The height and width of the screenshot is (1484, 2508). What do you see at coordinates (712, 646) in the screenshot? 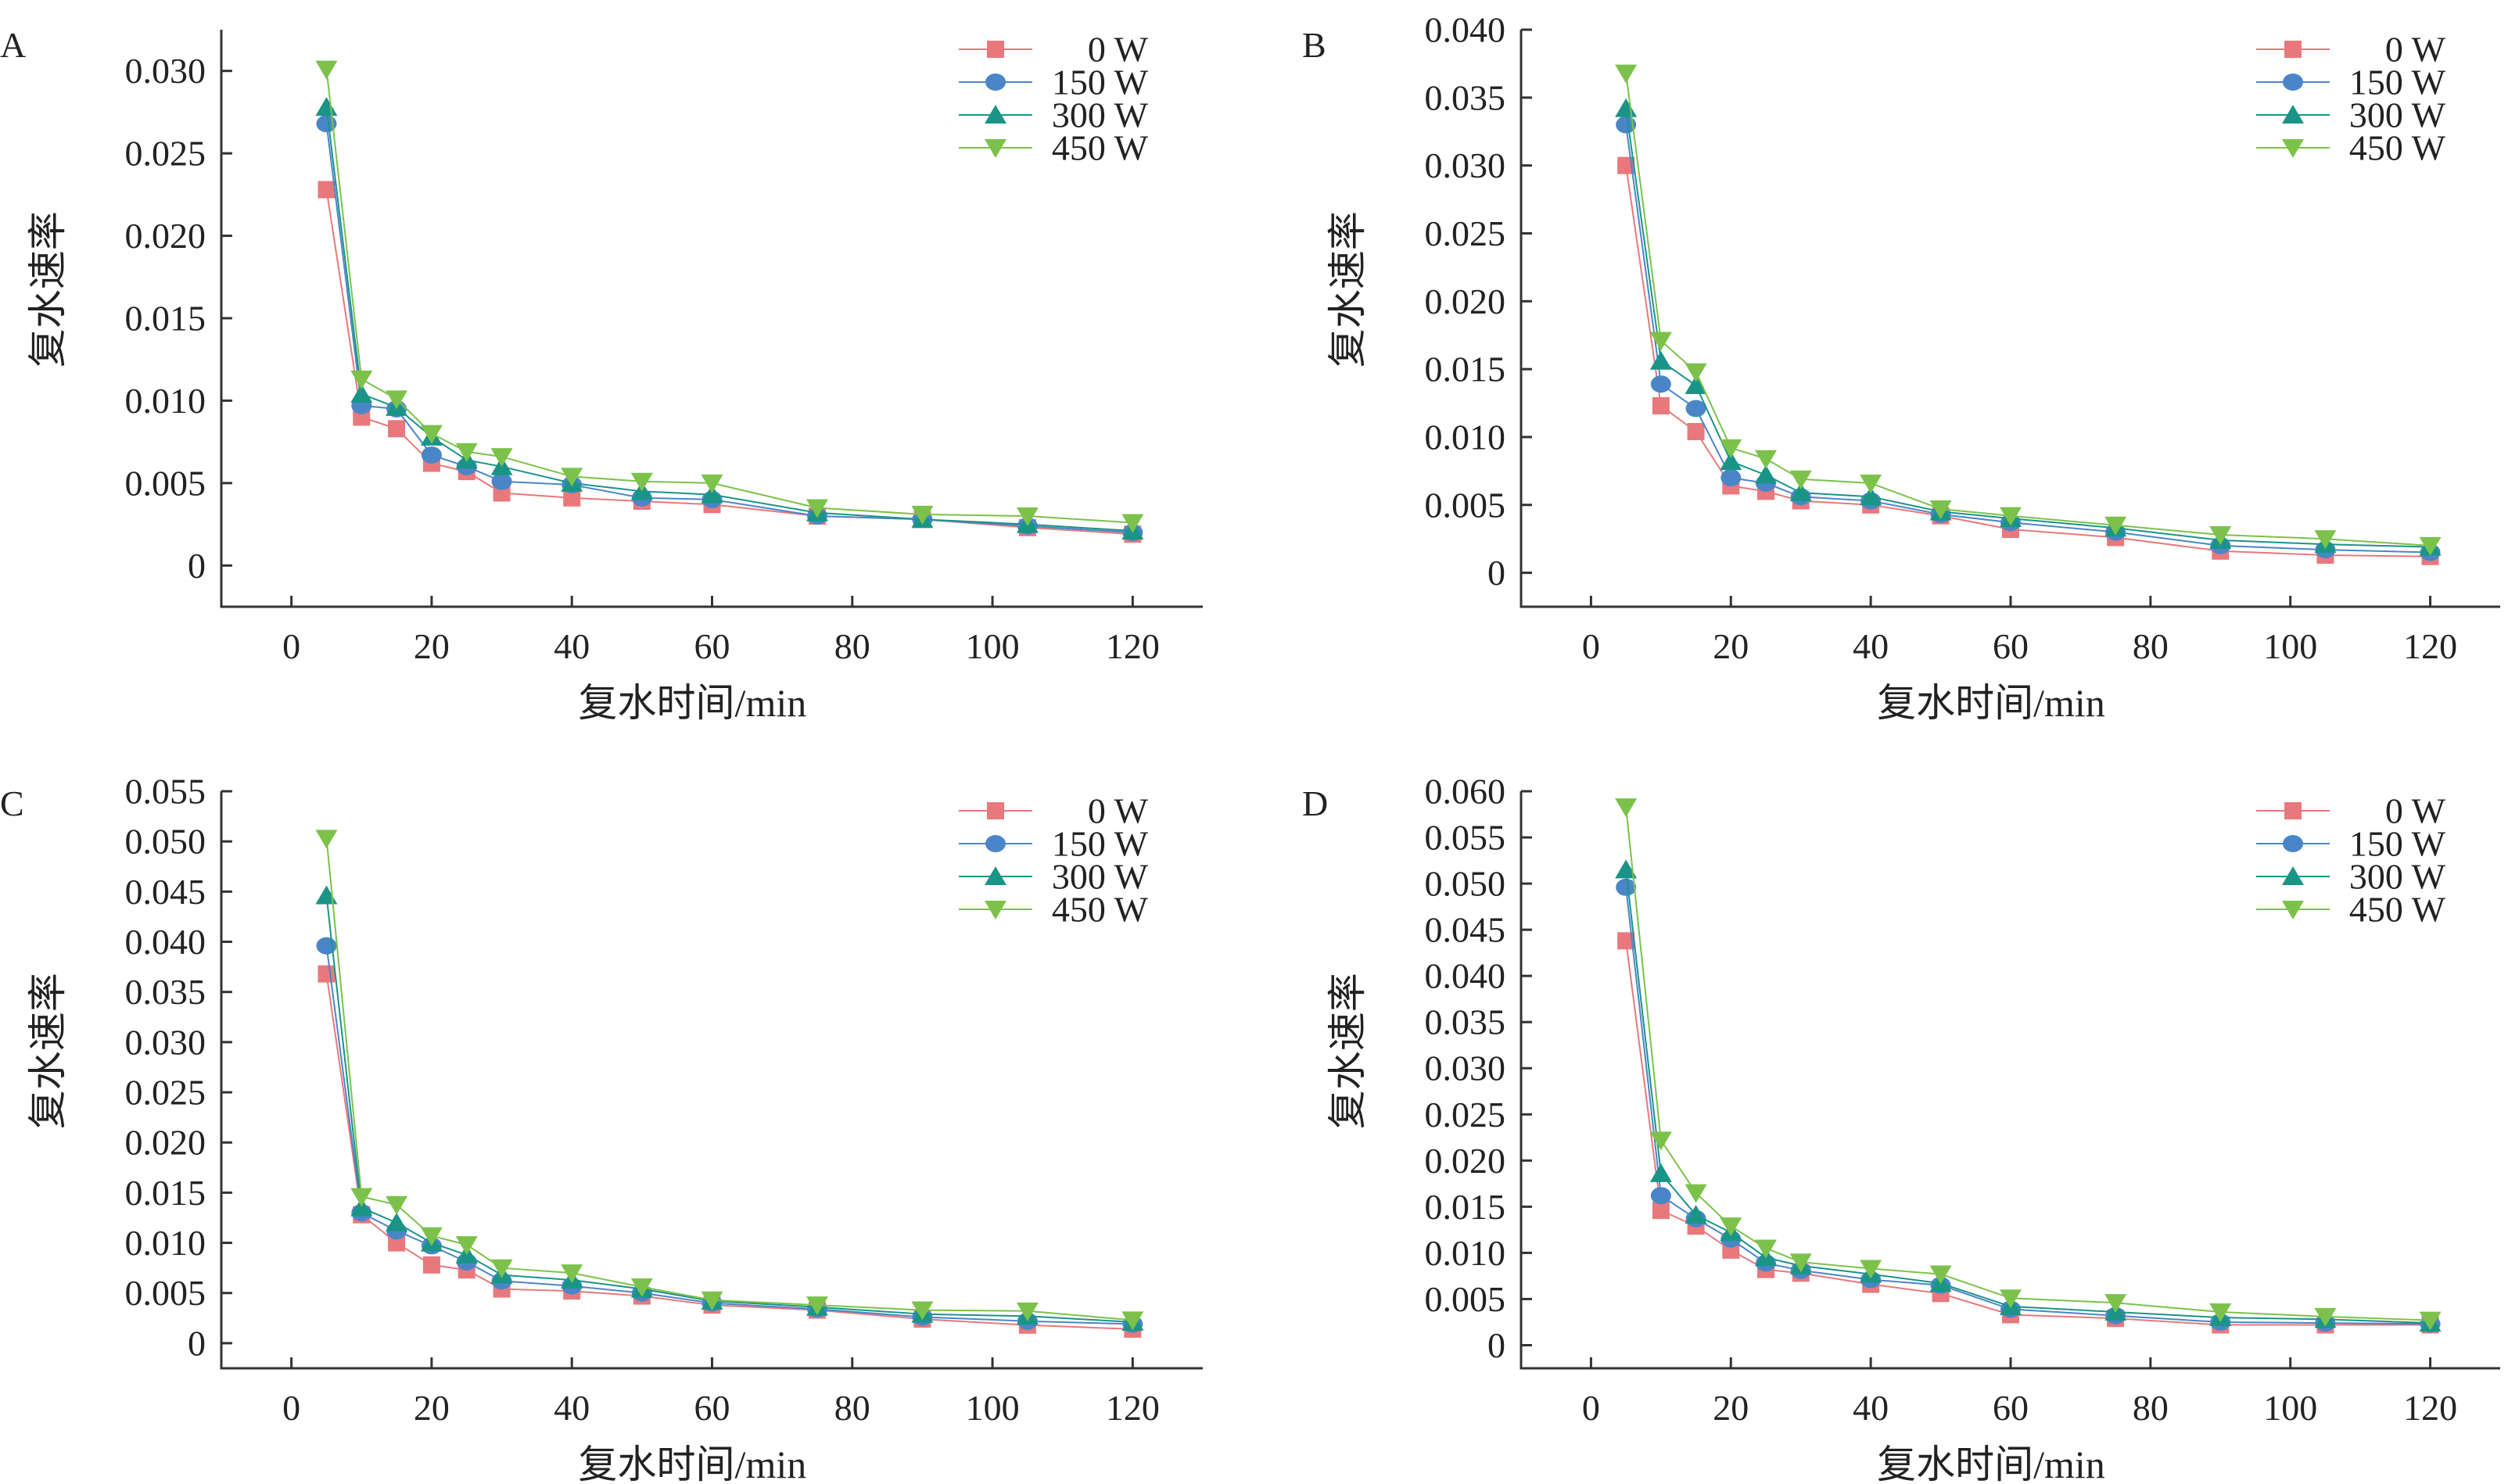
I see `x-tick-label: 60` at bounding box center [712, 646].